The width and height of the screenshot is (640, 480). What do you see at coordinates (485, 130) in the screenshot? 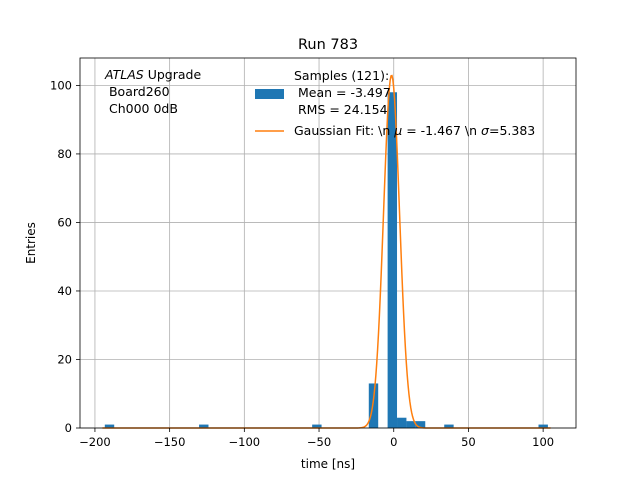
I see `legend-fit-part: σ` at bounding box center [485, 130].